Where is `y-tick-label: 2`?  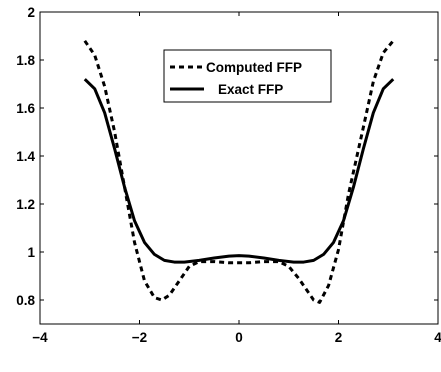 y-tick-label: 2 is located at coordinates (31, 12).